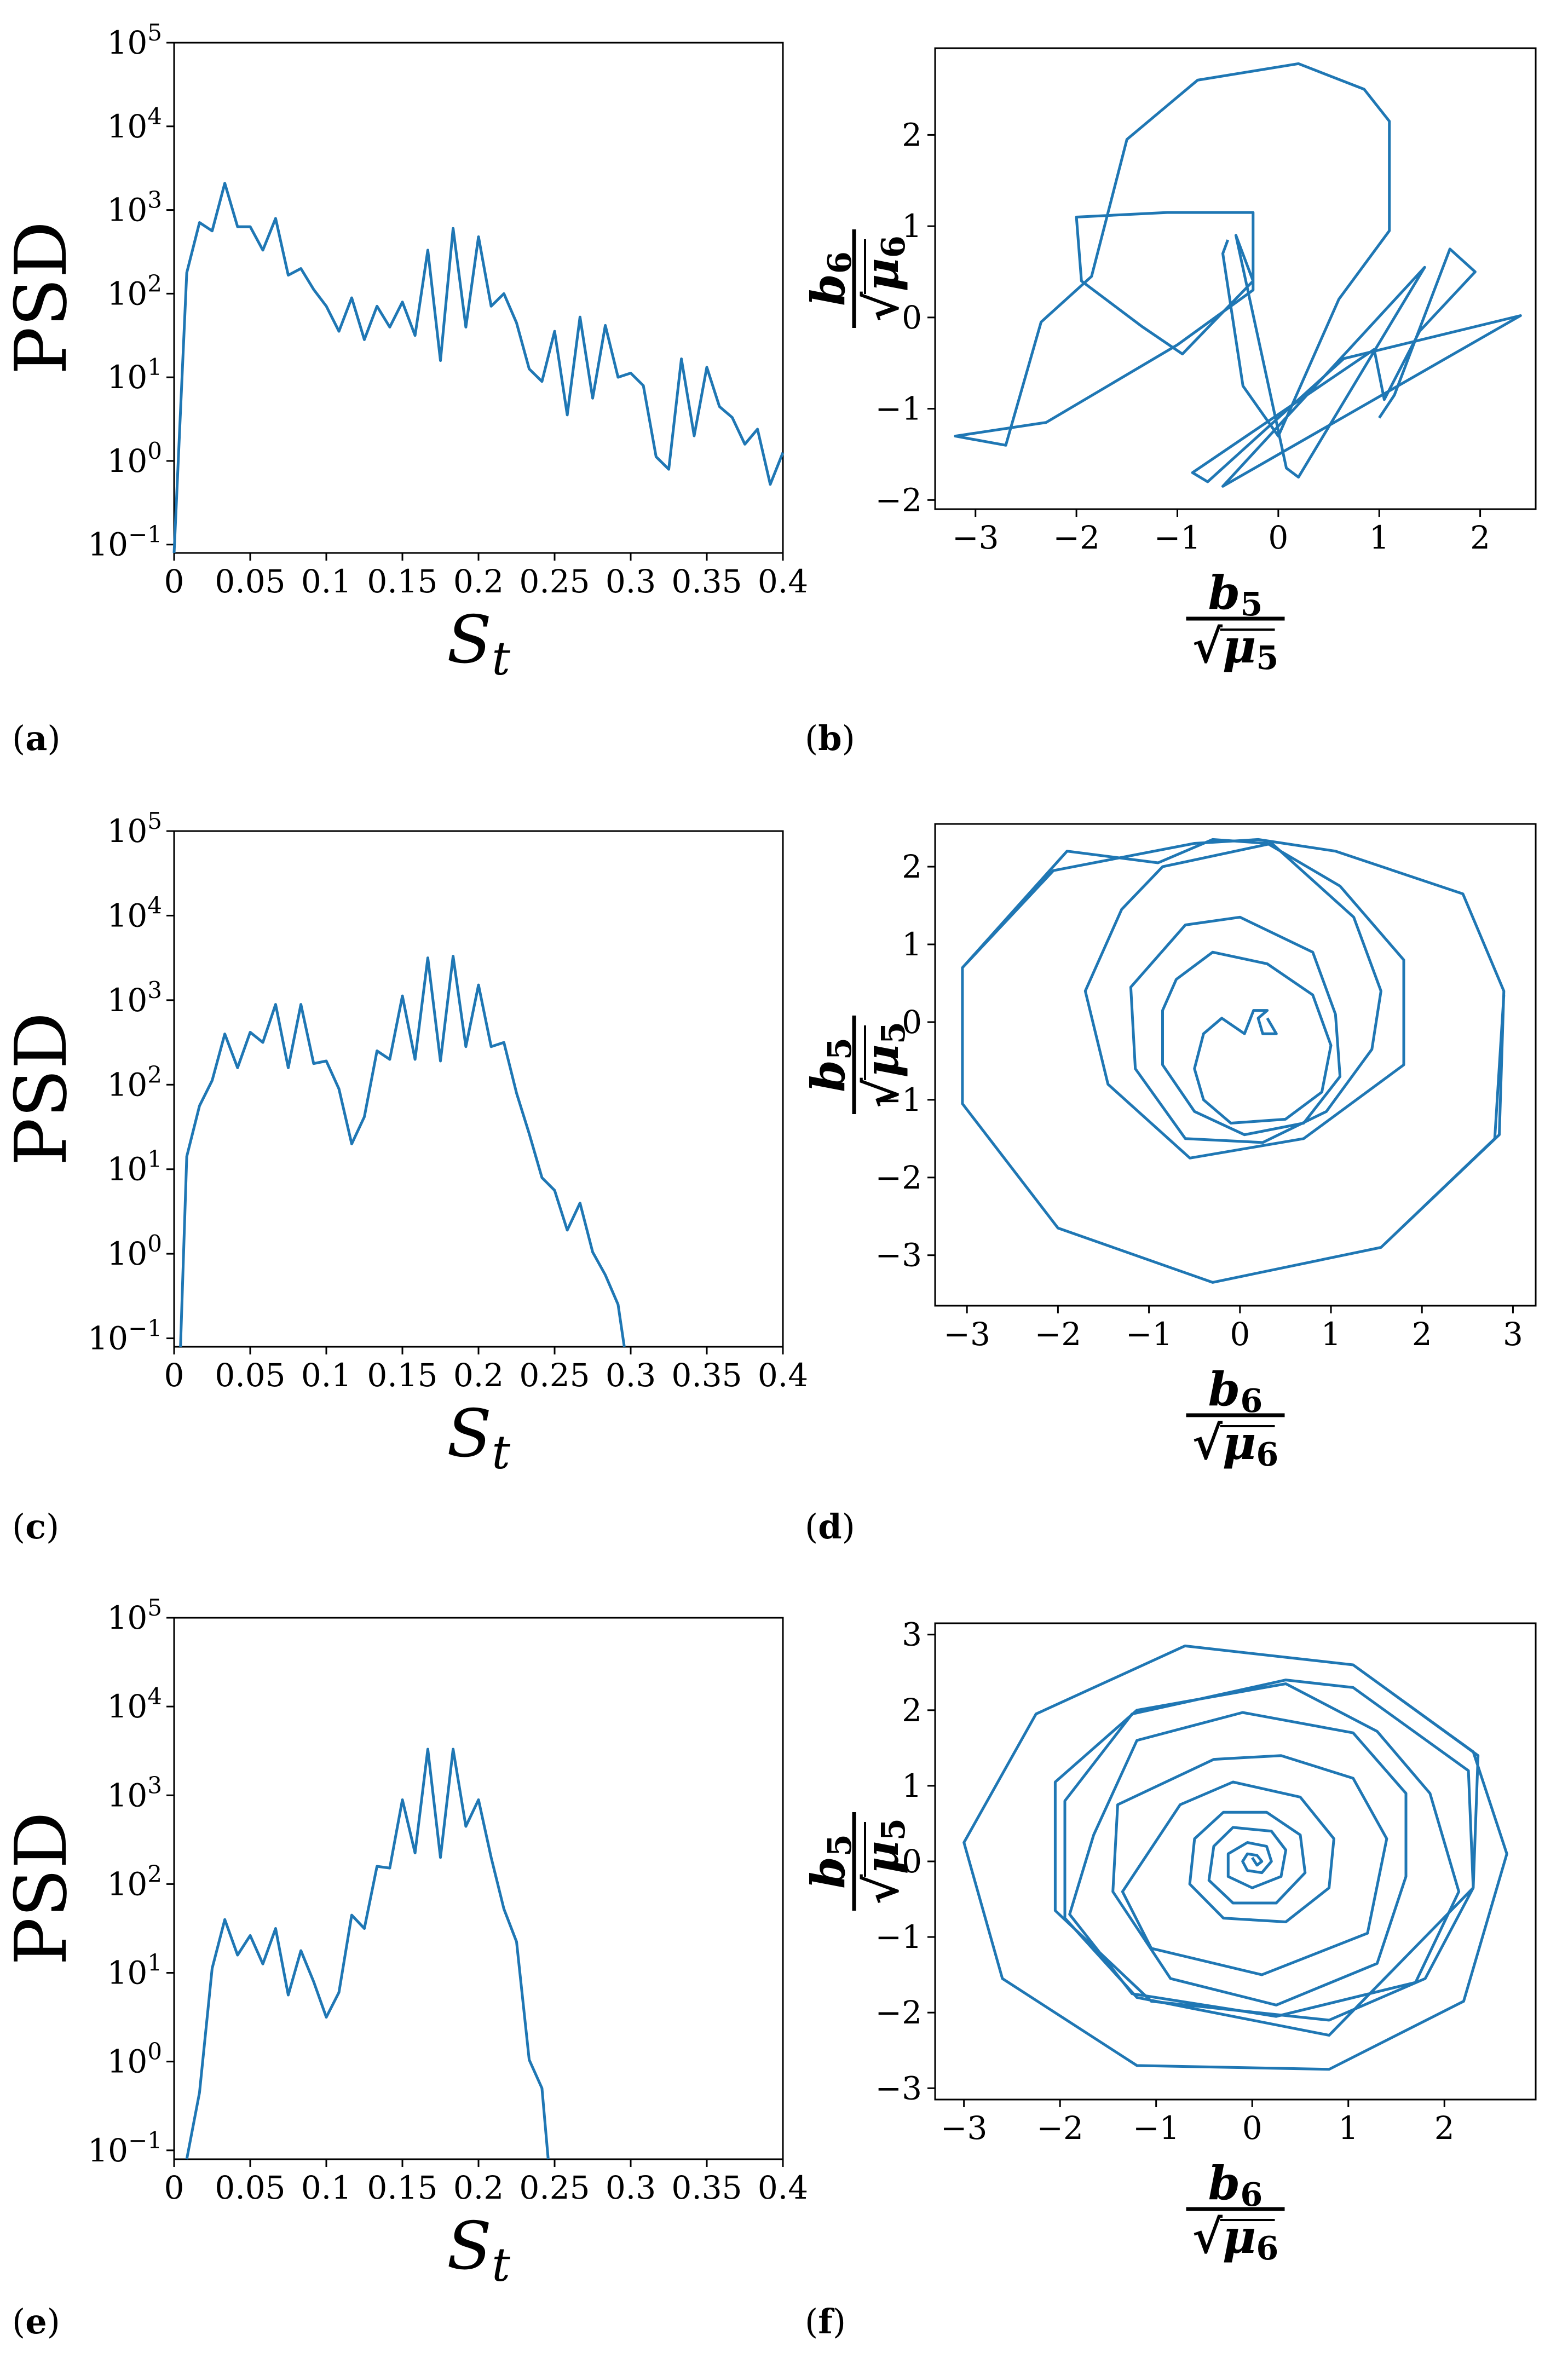  I want to click on chart-panel-d: −3 −2 −1 0 1 2 3 −3 −2 −1 0 1 2 b6√μ6 b5√μ5, so click(1169, 1148).